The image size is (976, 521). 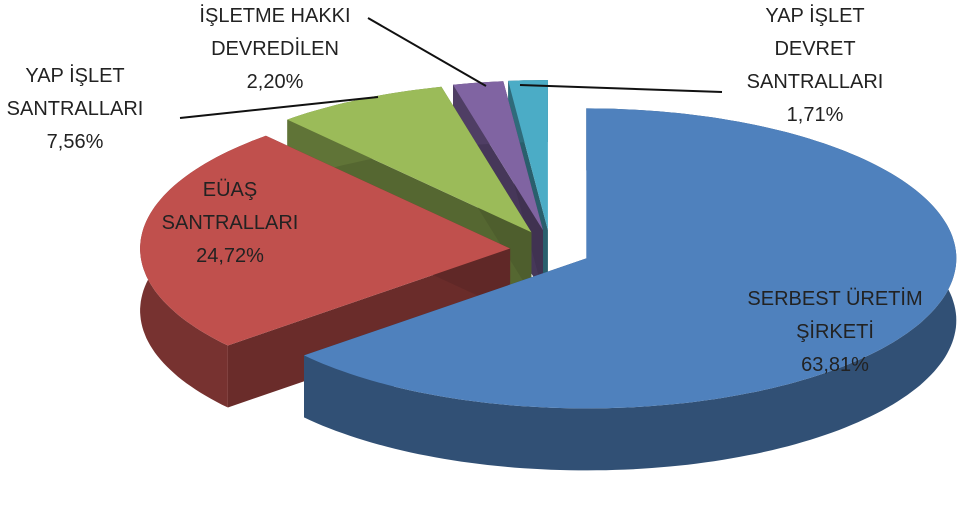 What do you see at coordinates (835, 365) in the screenshot?
I see `value-label: 63,81%` at bounding box center [835, 365].